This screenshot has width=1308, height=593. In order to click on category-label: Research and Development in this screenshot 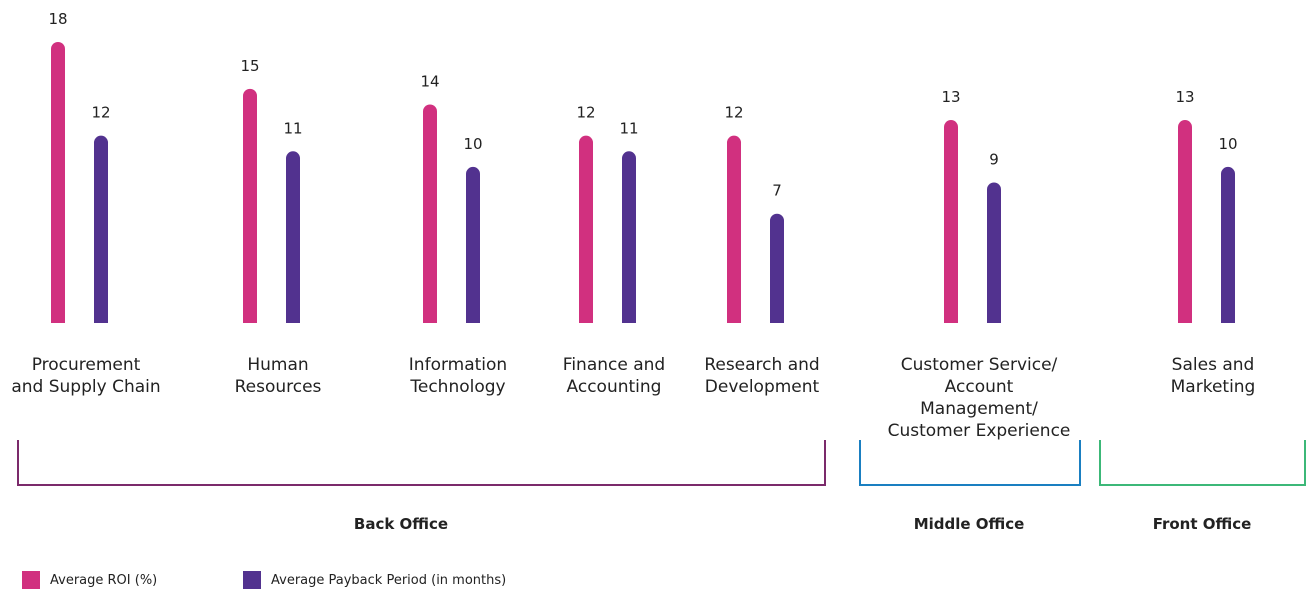, I will do `click(761, 376)`.